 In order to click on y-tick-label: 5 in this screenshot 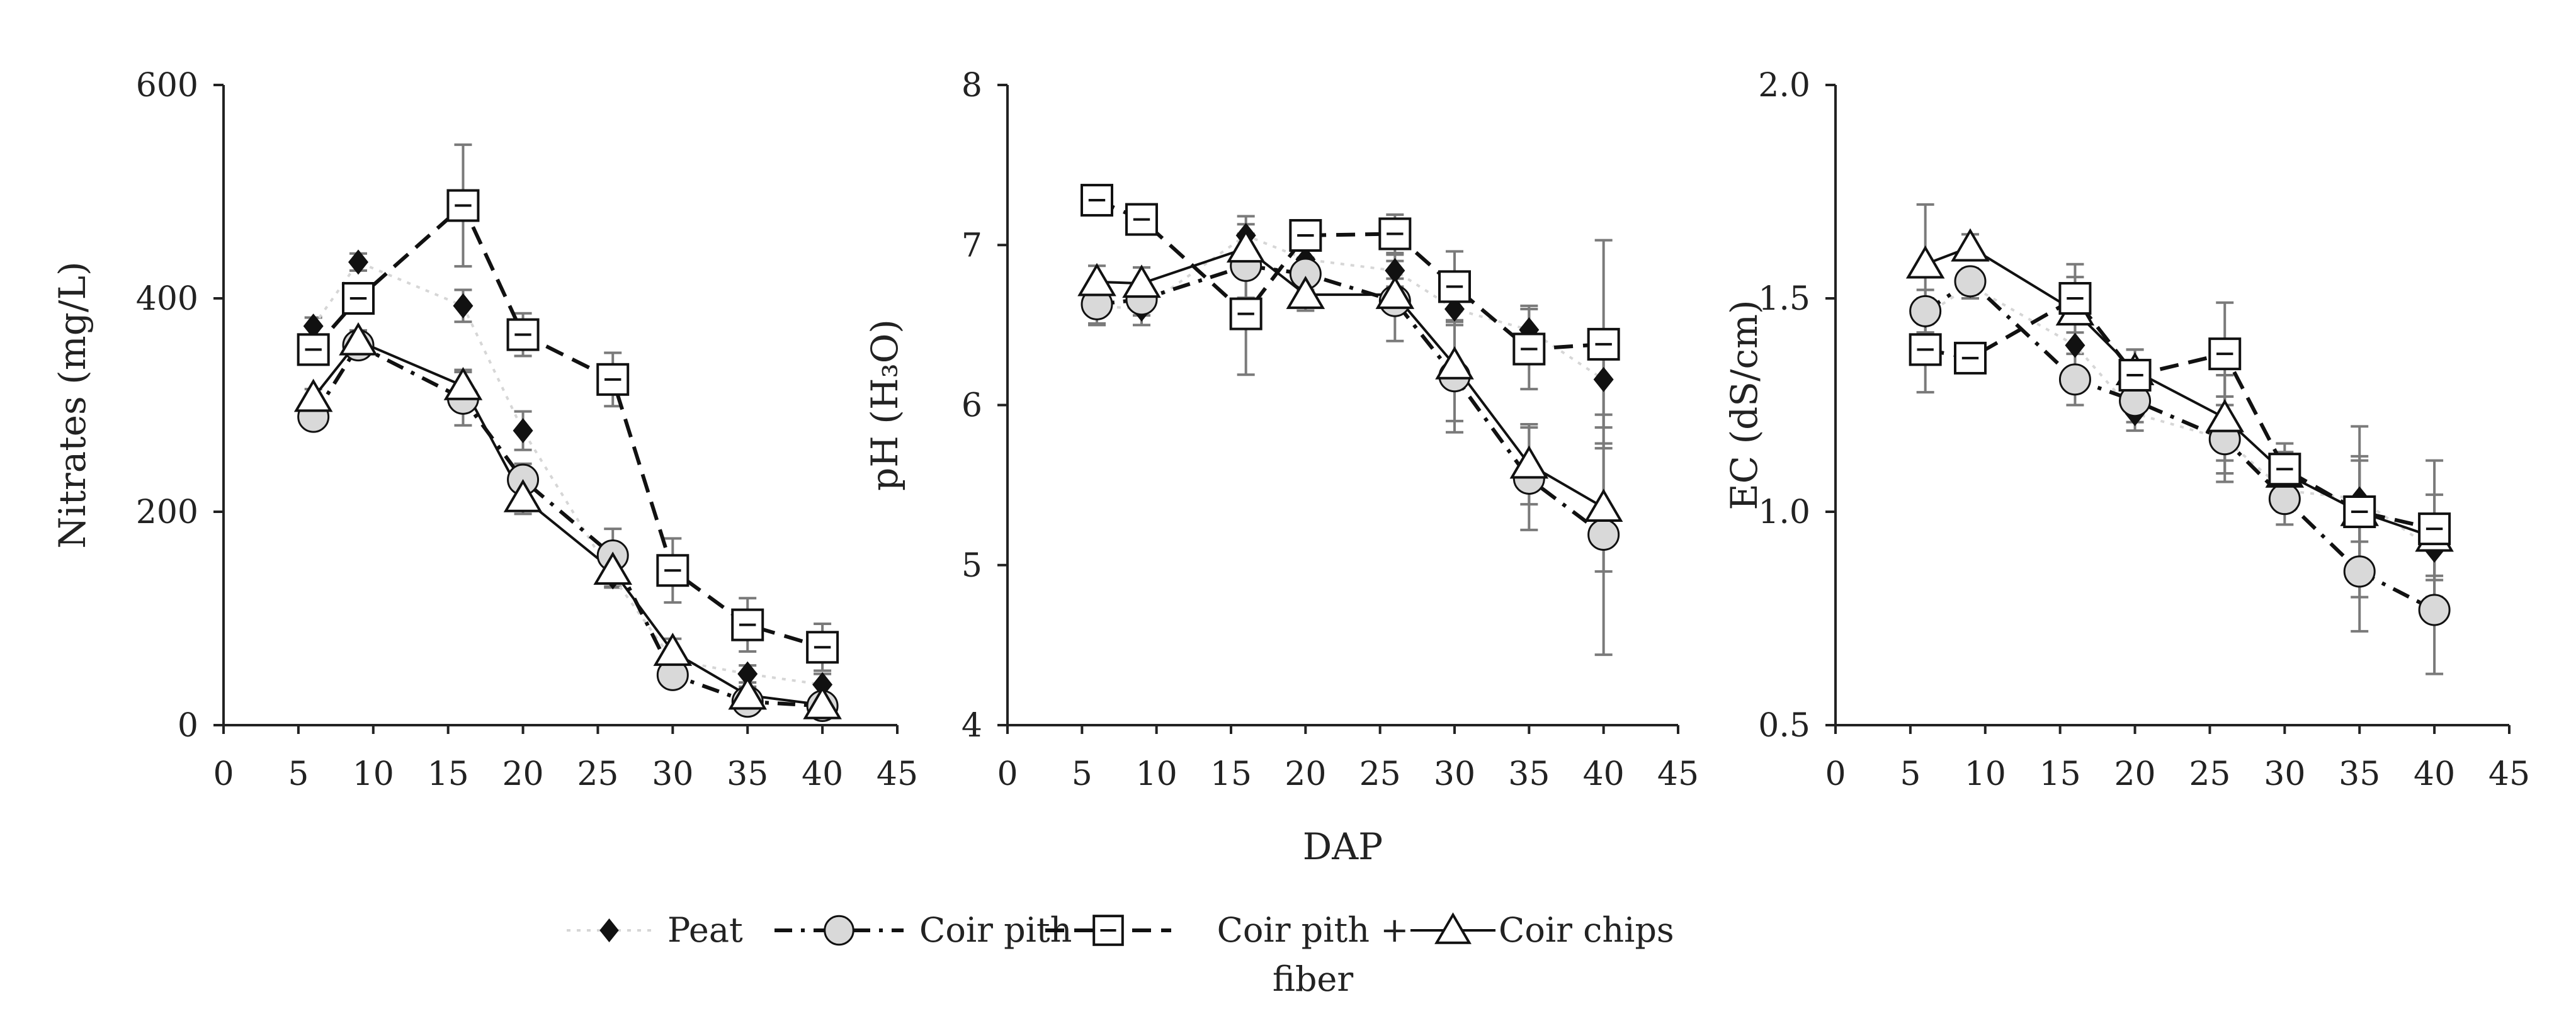, I will do `click(972, 566)`.